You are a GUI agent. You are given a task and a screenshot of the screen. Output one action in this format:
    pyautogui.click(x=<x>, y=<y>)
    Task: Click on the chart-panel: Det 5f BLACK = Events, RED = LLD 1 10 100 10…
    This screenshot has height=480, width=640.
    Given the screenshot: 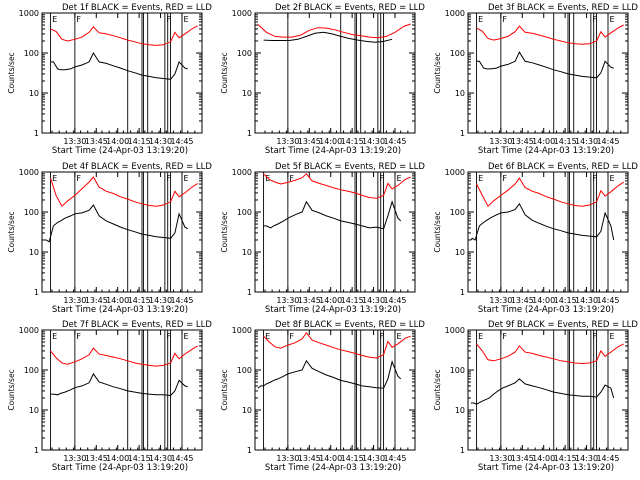 What is the action you would take?
    pyautogui.click(x=322, y=238)
    